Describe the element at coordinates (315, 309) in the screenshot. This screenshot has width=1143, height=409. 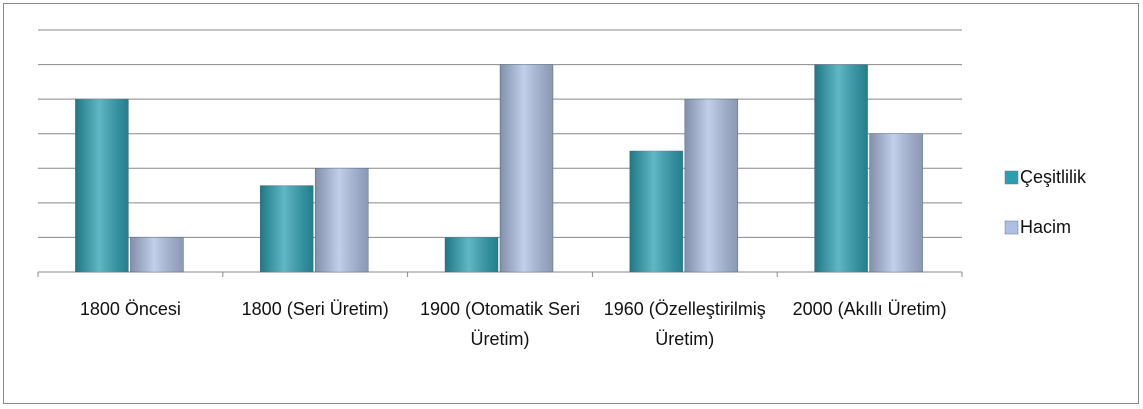
I see `x-tick-label: 1800 (Seri Üretim)` at that location.